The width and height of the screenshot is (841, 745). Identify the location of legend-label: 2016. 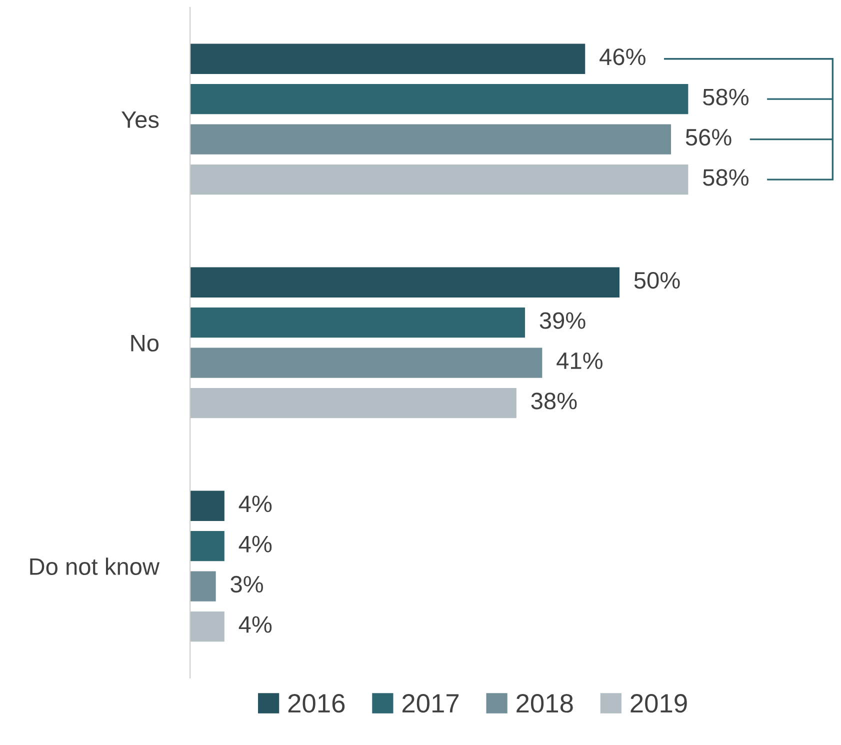
(316, 703).